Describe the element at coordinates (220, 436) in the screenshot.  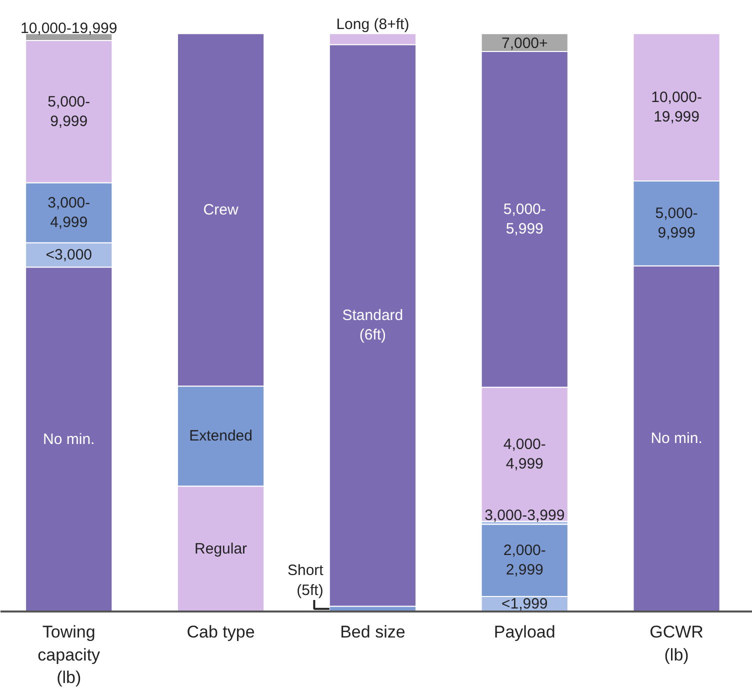
I see `annotation: Extended` at that location.